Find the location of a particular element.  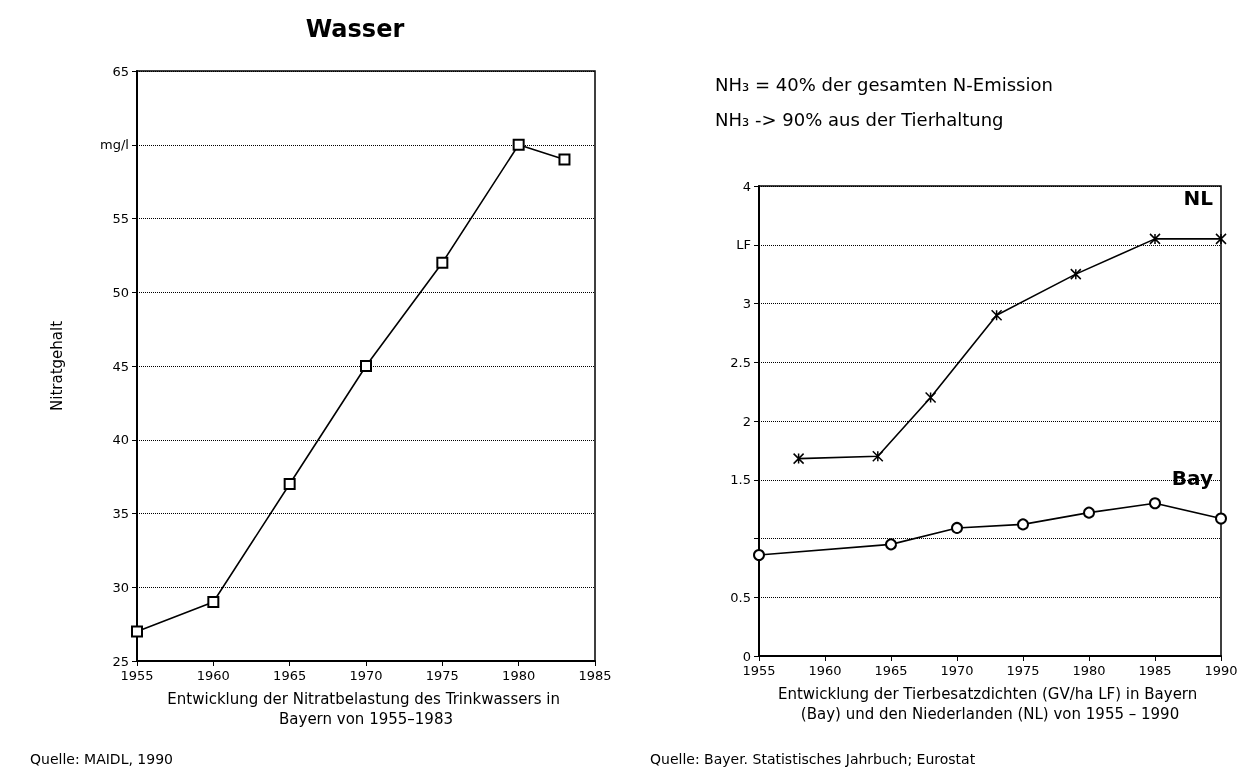

y-tick-label: 65 is located at coordinates (120, 71).